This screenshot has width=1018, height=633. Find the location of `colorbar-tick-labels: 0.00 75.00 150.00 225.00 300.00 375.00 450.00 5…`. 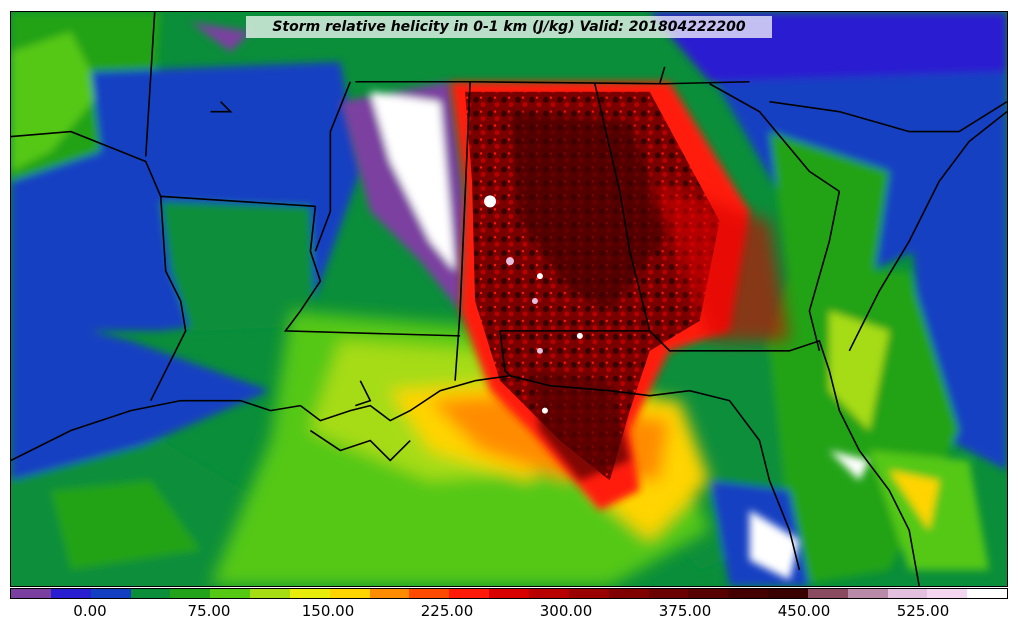

colorbar-tick-labels: 0.00 75.00 150.00 225.00 300.00 375.00 450.00 5… is located at coordinates (509, 612).